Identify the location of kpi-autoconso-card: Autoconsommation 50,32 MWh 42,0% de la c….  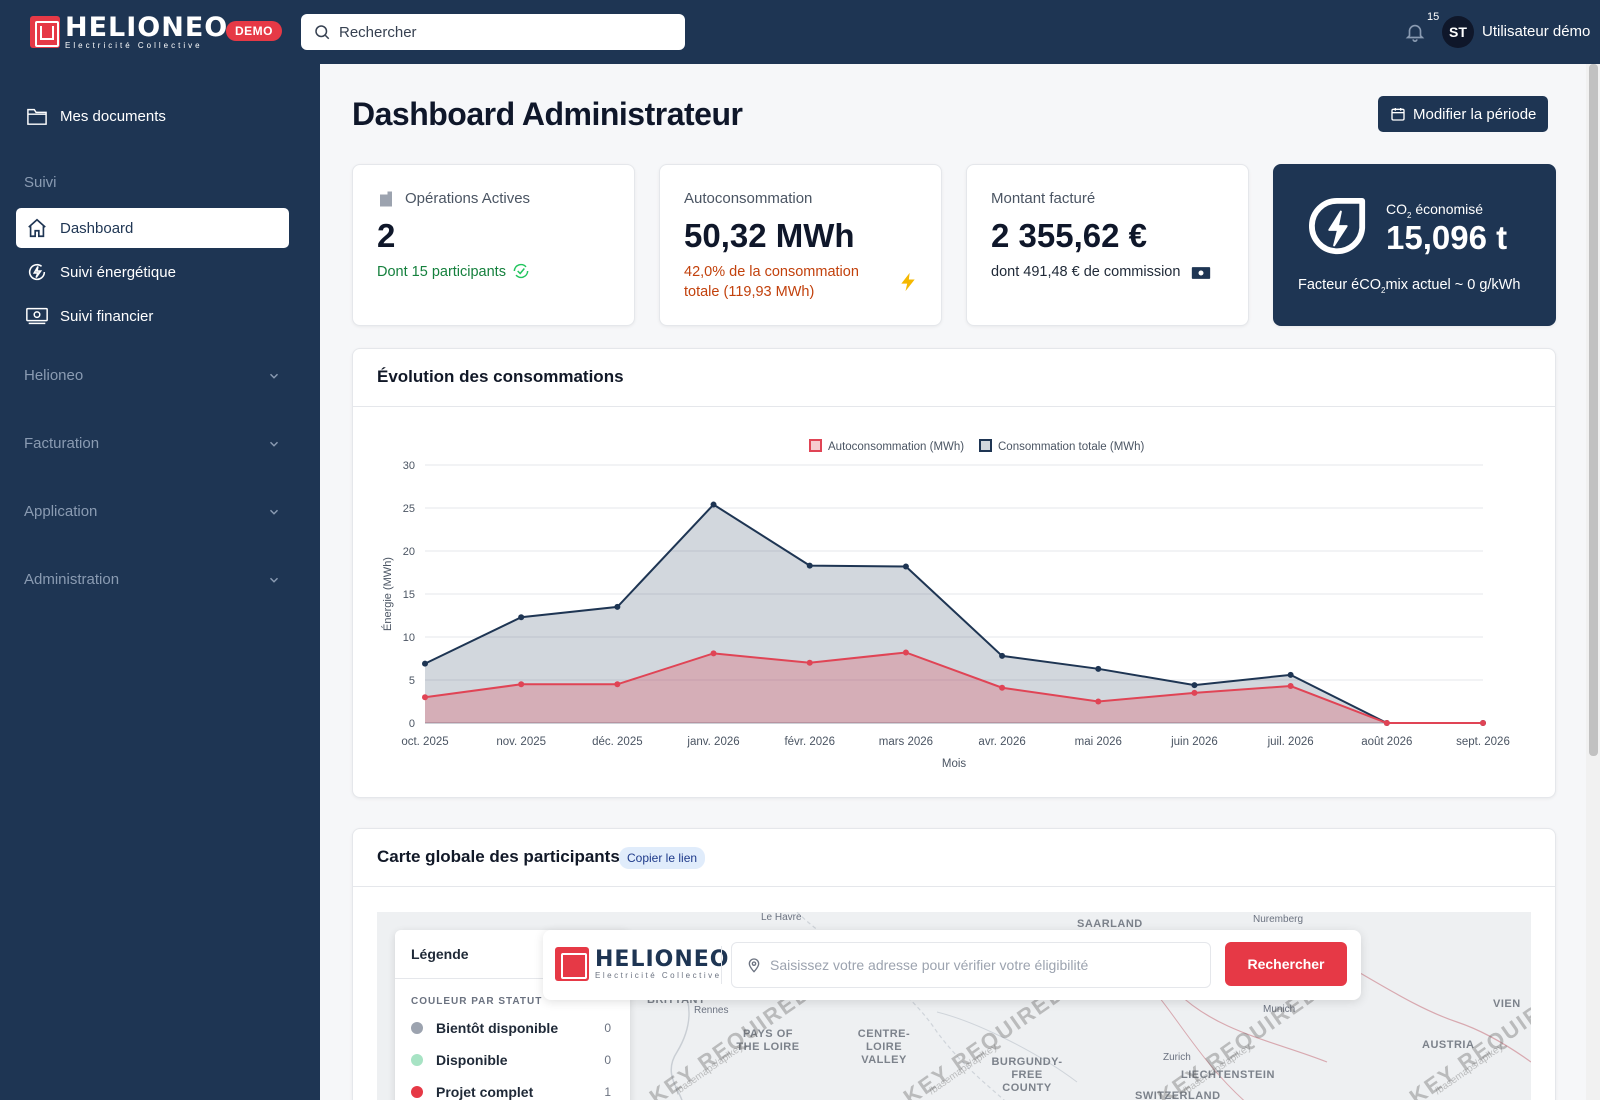
(800, 245).